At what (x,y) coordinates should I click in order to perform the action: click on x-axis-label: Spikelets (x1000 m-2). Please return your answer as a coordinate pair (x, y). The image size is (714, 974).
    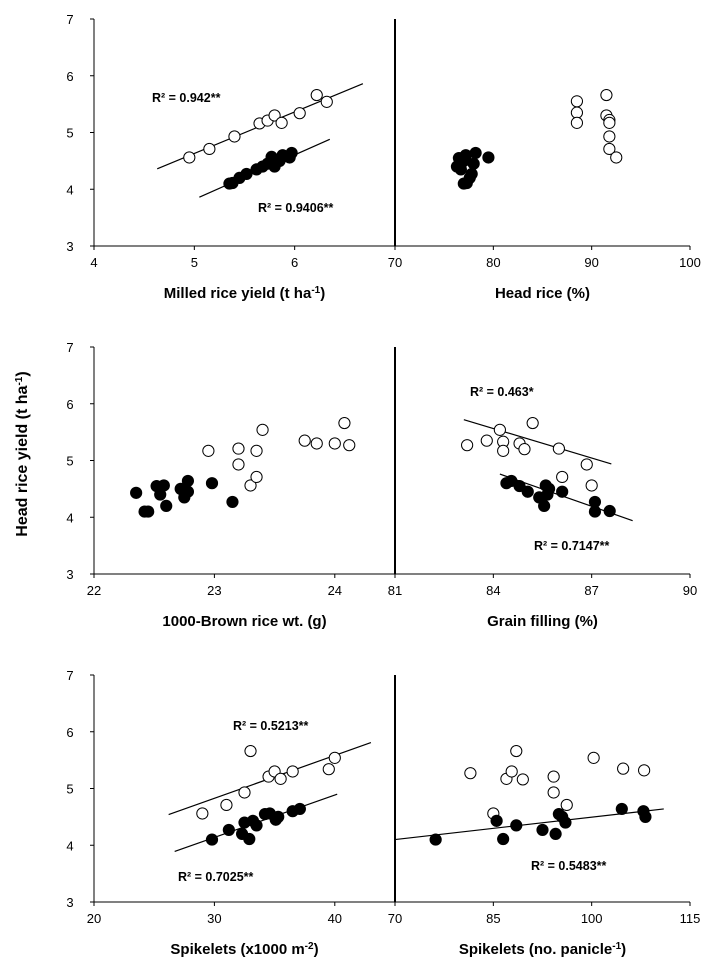
    Looking at the image, I should click on (244, 950).